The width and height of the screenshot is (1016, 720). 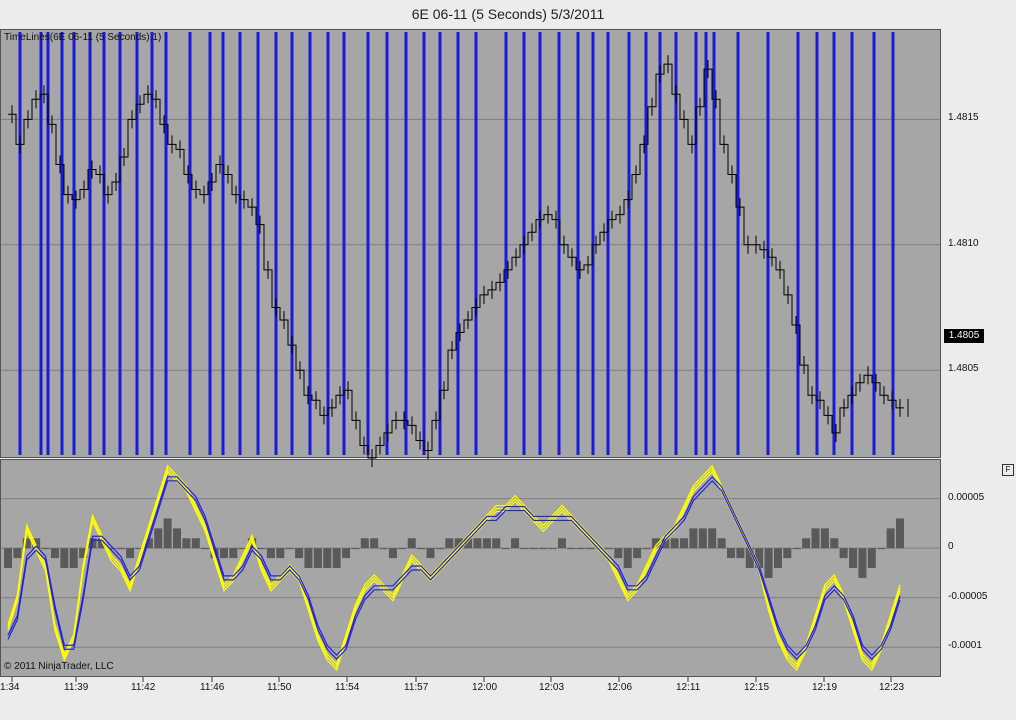 What do you see at coordinates (76, 687) in the screenshot?
I see `time-tick-label: 11:39` at bounding box center [76, 687].